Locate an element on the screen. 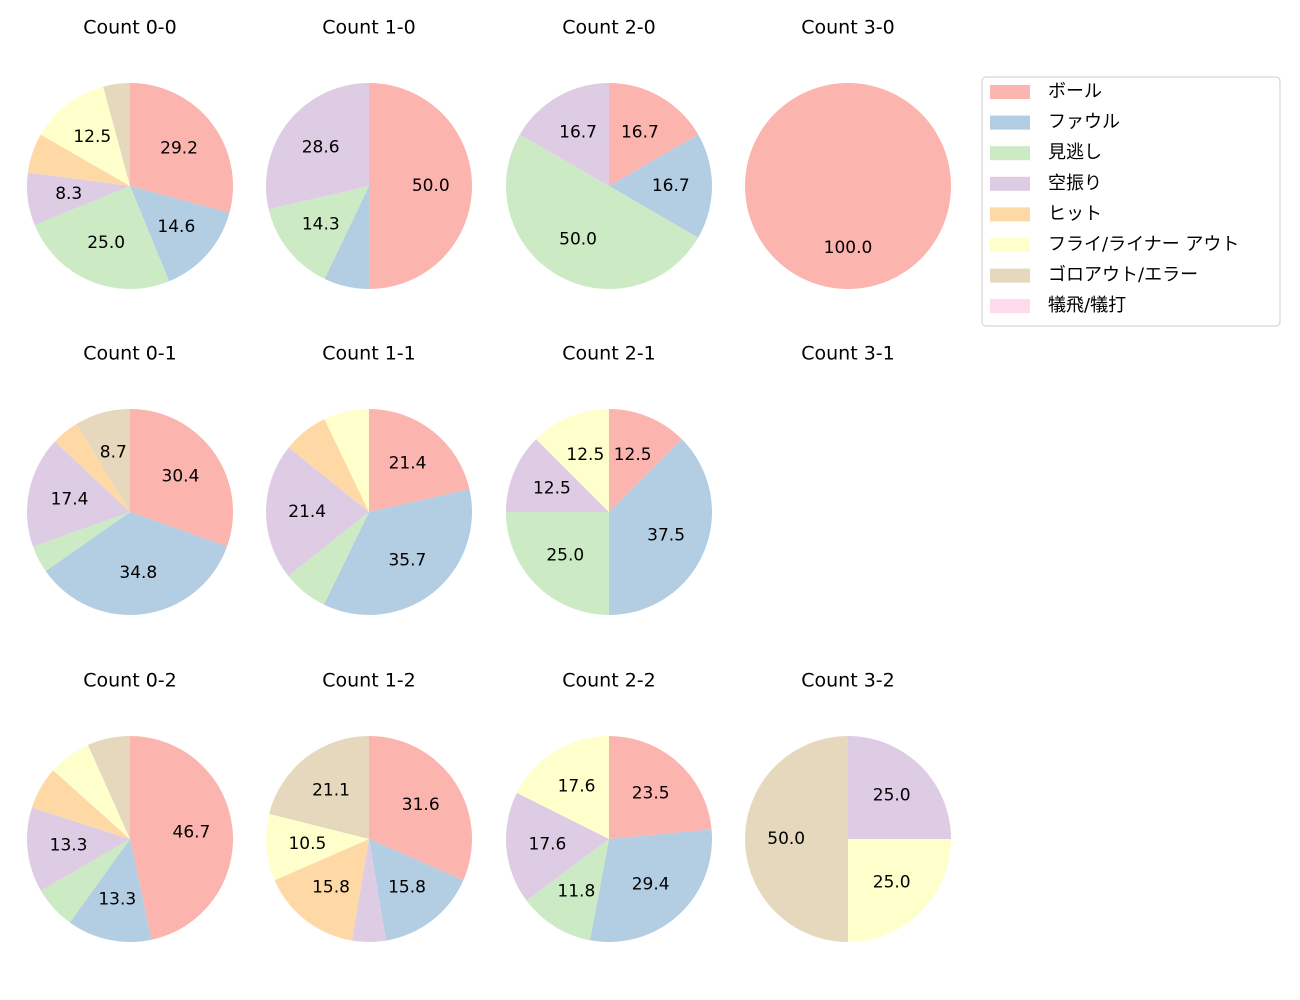 This screenshot has width=1300, height=1000. chart-title: Count 0-2 is located at coordinates (130, 681).